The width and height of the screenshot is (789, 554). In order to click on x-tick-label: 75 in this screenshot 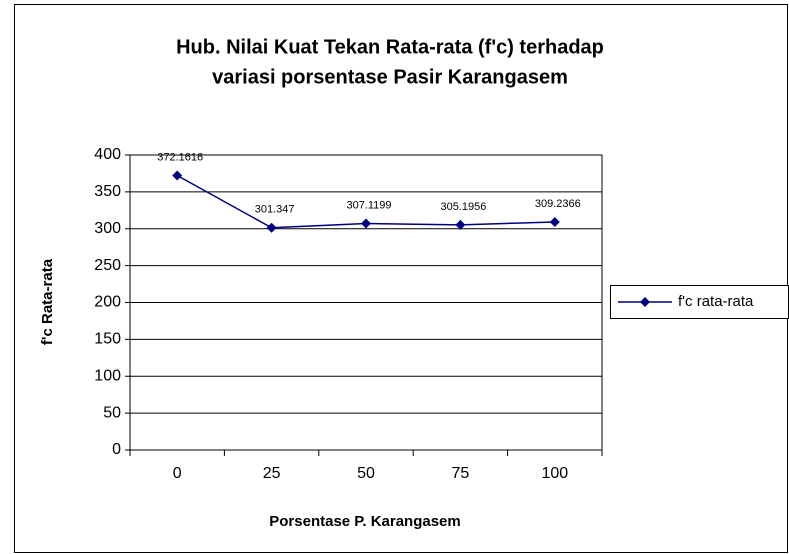, I will do `click(461, 473)`.